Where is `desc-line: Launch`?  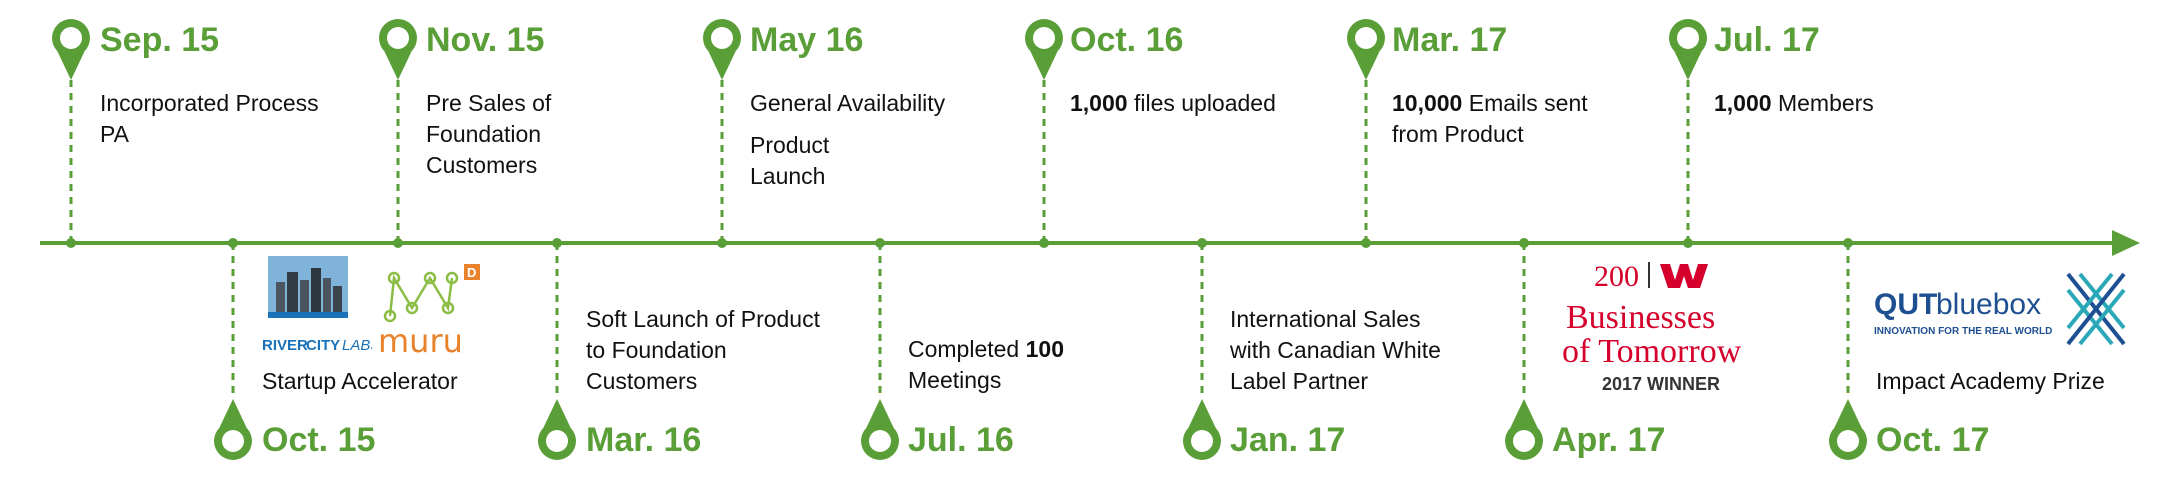 desc-line: Launch is located at coordinates (788, 176).